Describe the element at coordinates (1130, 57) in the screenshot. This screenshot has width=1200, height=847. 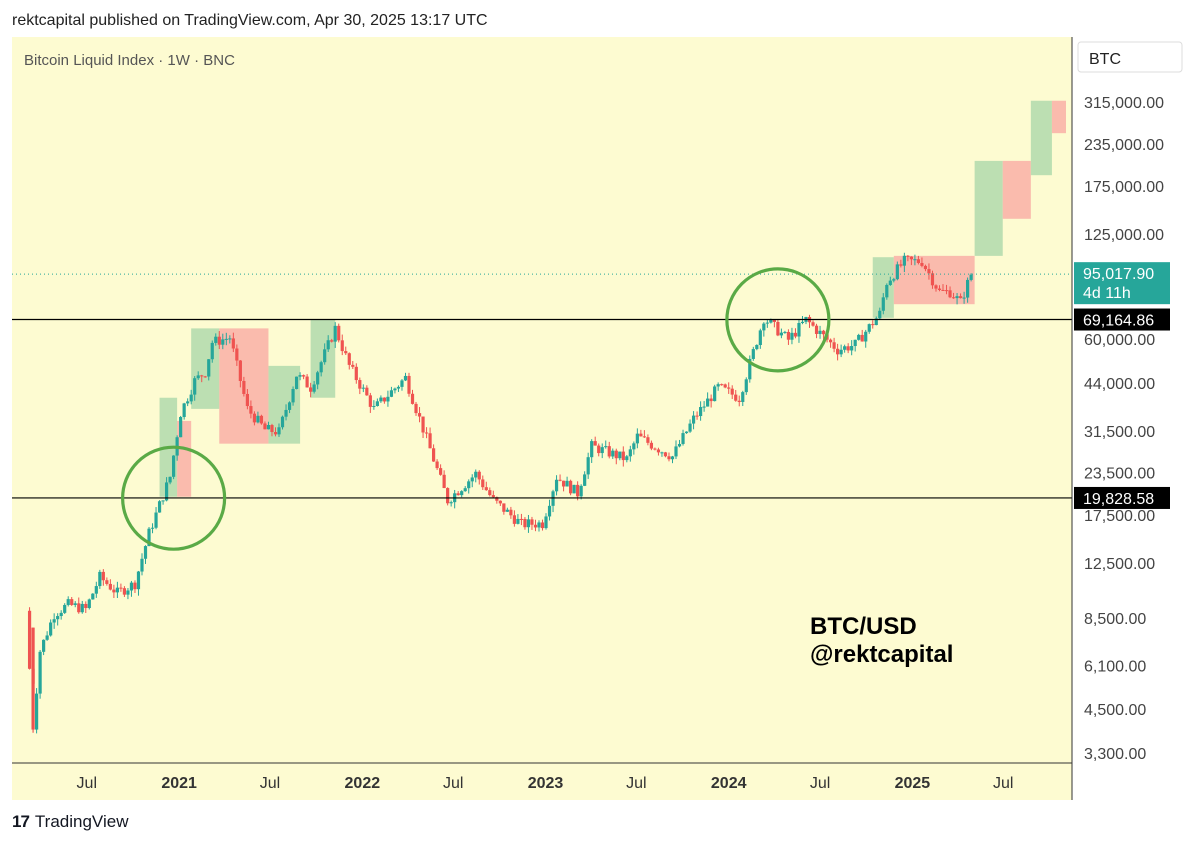
I see `symbol-badge: BTC` at that location.